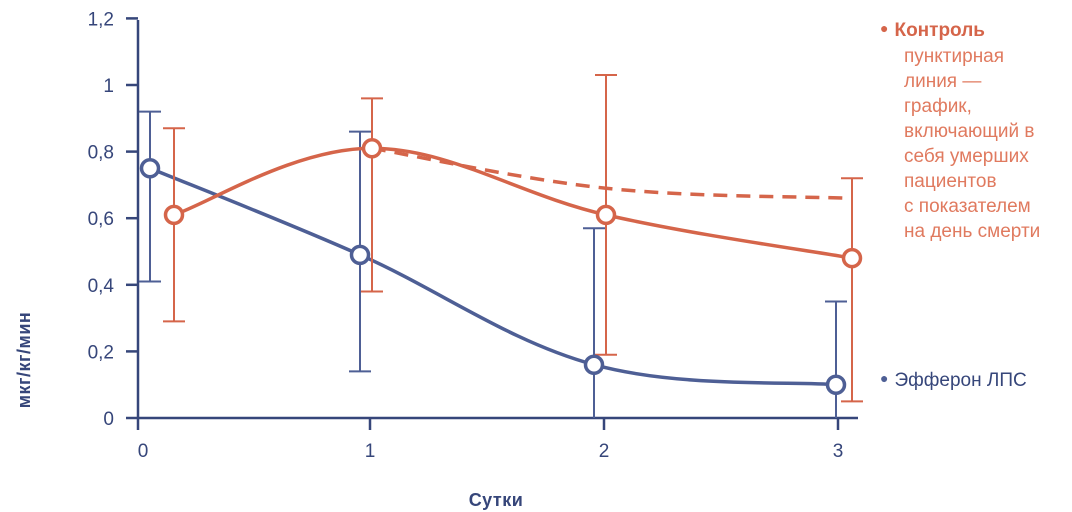 Image resolution: width=1072 pixels, height=512 pixels. I want to click on series-line-control, so click(513, 203).